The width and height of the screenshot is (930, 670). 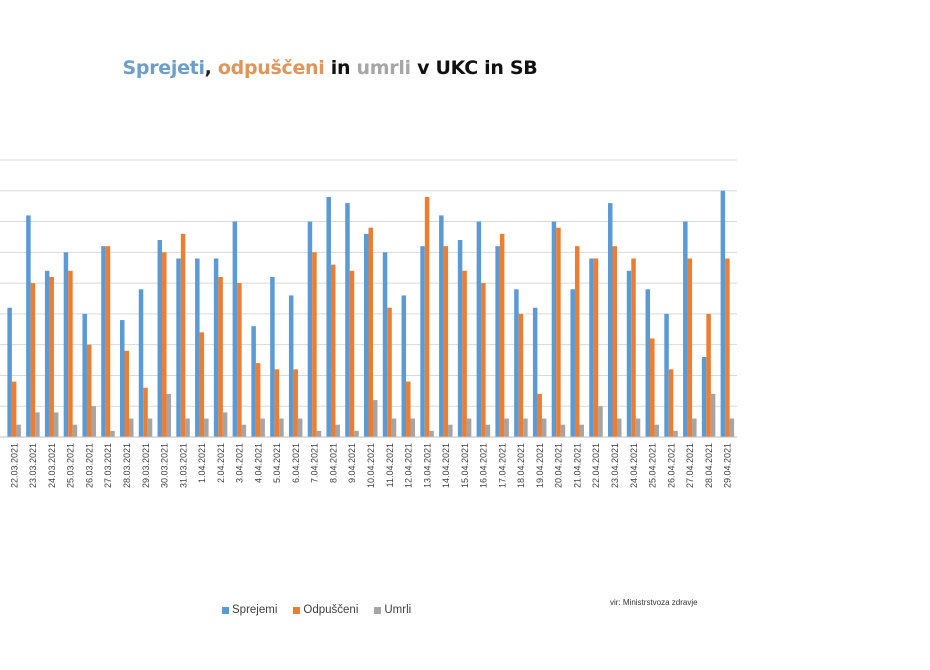 I want to click on bar-umrli-21.04.2021, so click(x=581, y=430).